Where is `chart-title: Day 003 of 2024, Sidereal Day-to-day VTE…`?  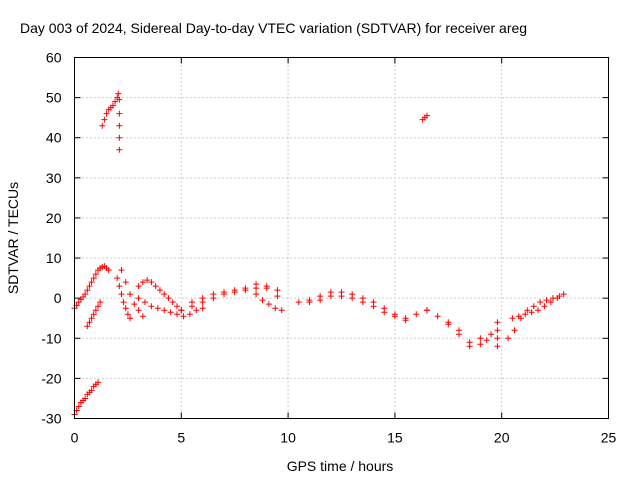
chart-title: Day 003 of 2024, Sidereal Day-to-day VTE… is located at coordinates (273, 28).